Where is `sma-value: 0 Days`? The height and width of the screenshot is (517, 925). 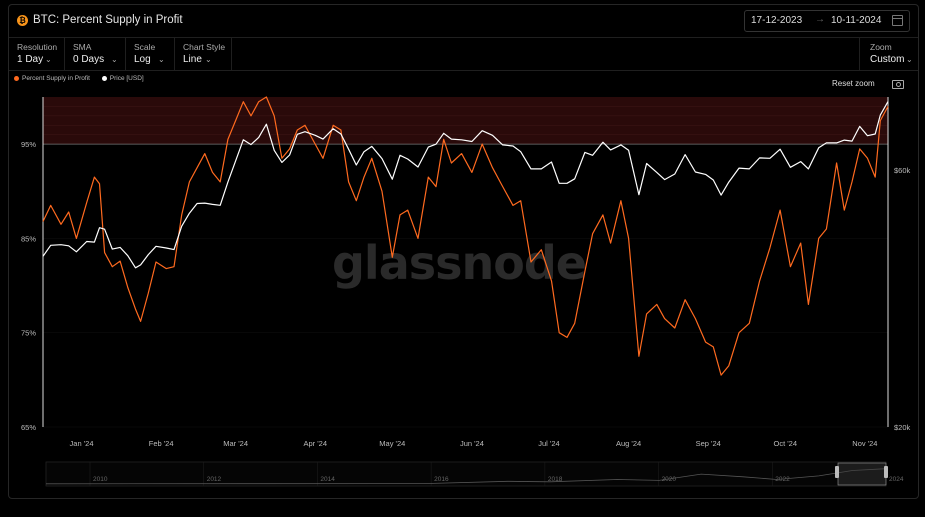 sma-value: 0 Days is located at coordinates (89, 59).